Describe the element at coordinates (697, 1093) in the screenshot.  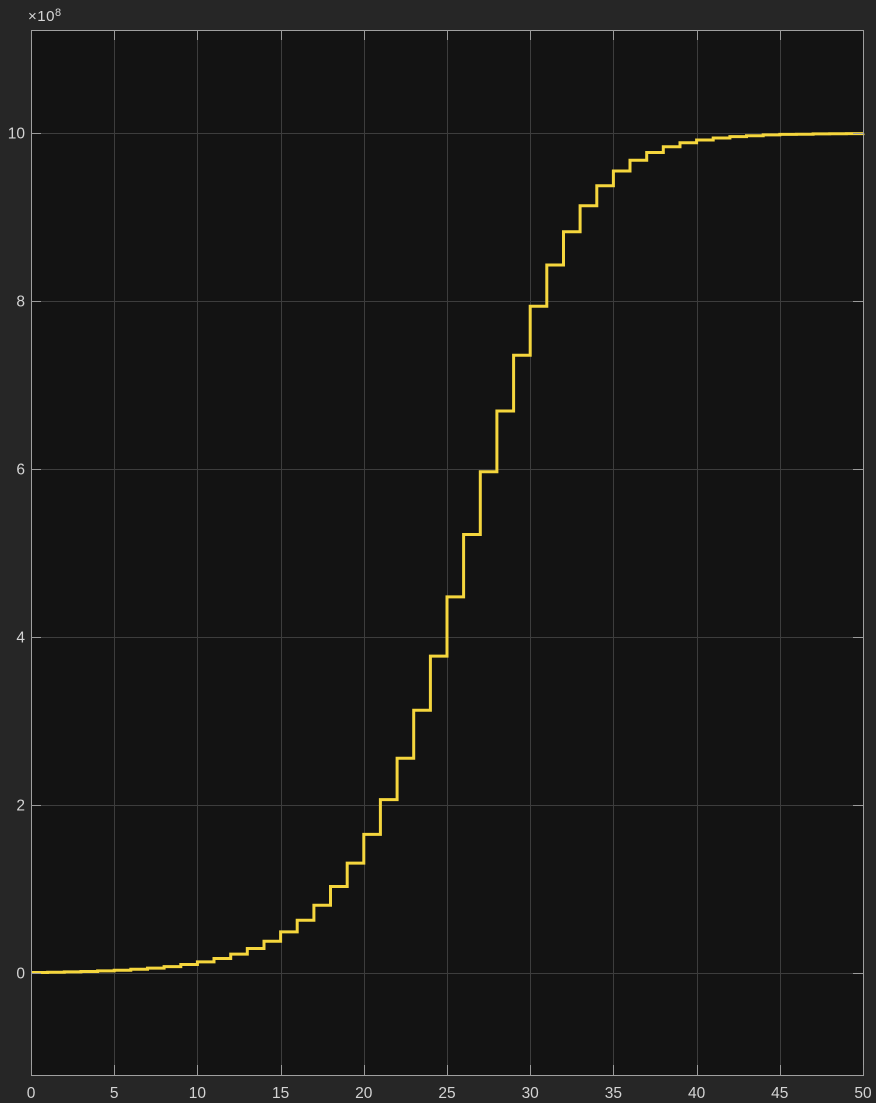
I see `x-tick-label: 40` at that location.